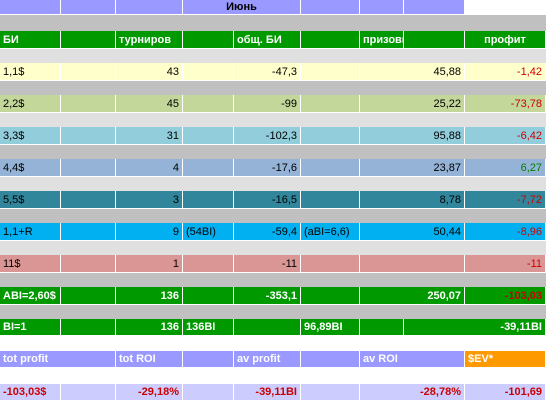  Describe the element at coordinates (267, 104) in the screenshot. I see `cell-total: -99` at that location.